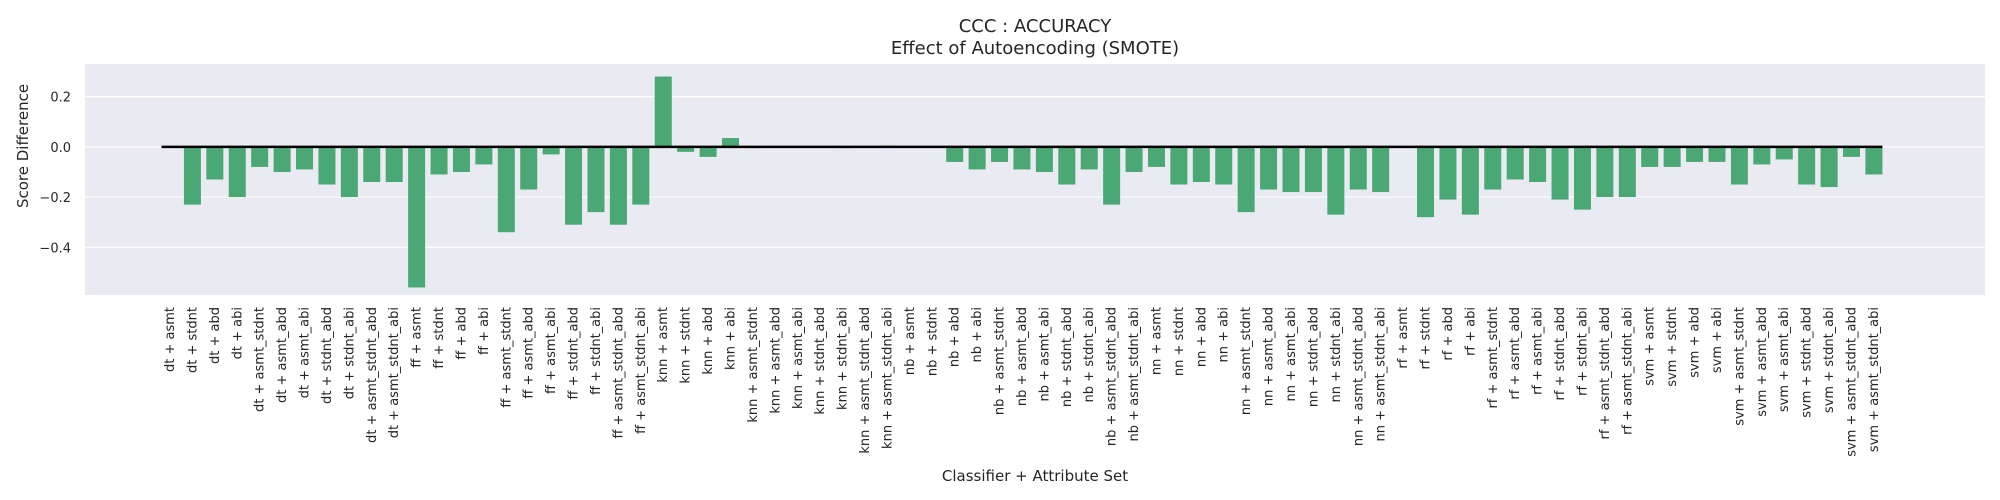 The height and width of the screenshot is (500, 2000). What do you see at coordinates (439, 338) in the screenshot?
I see `x-tick-label: ff + stdnt` at bounding box center [439, 338].